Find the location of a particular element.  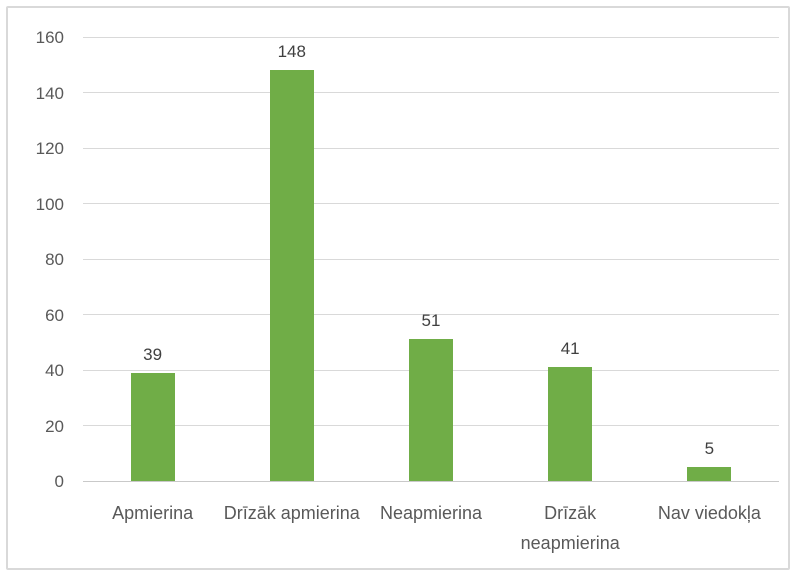

x-axis-line is located at coordinates (431, 481).